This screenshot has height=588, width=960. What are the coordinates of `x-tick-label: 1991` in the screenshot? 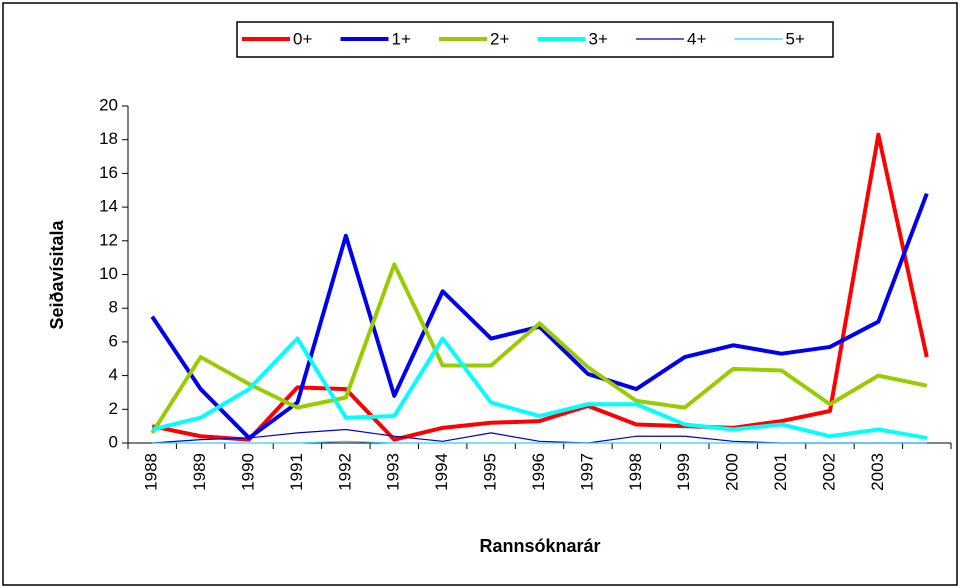 It's located at (296, 472).